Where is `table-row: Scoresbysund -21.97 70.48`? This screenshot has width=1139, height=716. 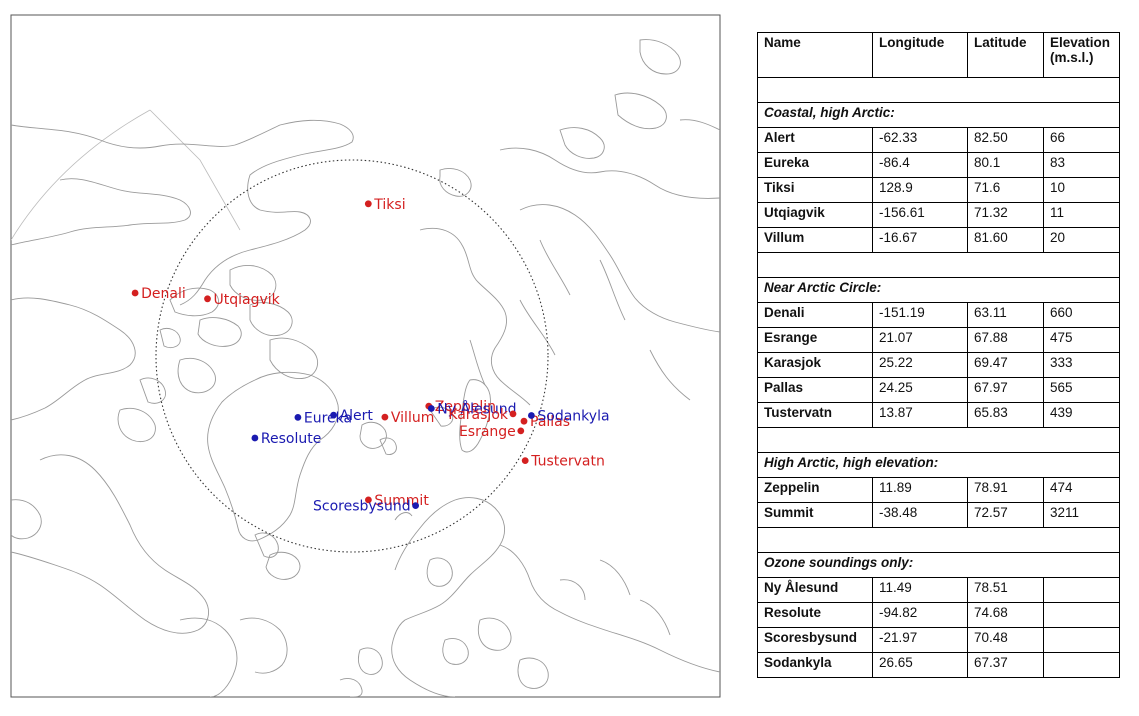 table-row: Scoresbysund -21.97 70.48 is located at coordinates (938, 640).